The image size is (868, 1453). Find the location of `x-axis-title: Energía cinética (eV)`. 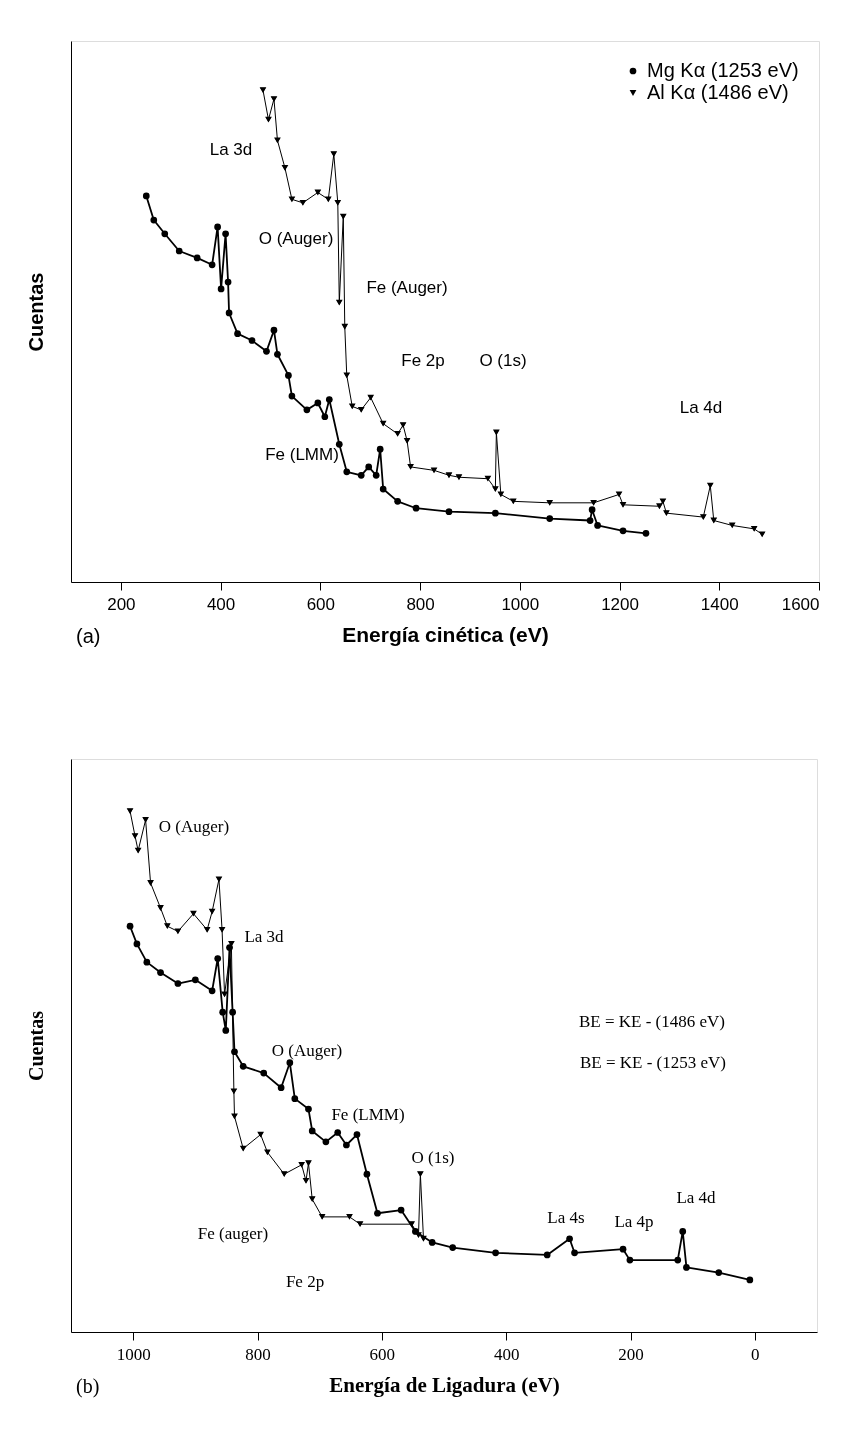

x-axis-title: Energía cinética (eV) is located at coordinates (445, 634).